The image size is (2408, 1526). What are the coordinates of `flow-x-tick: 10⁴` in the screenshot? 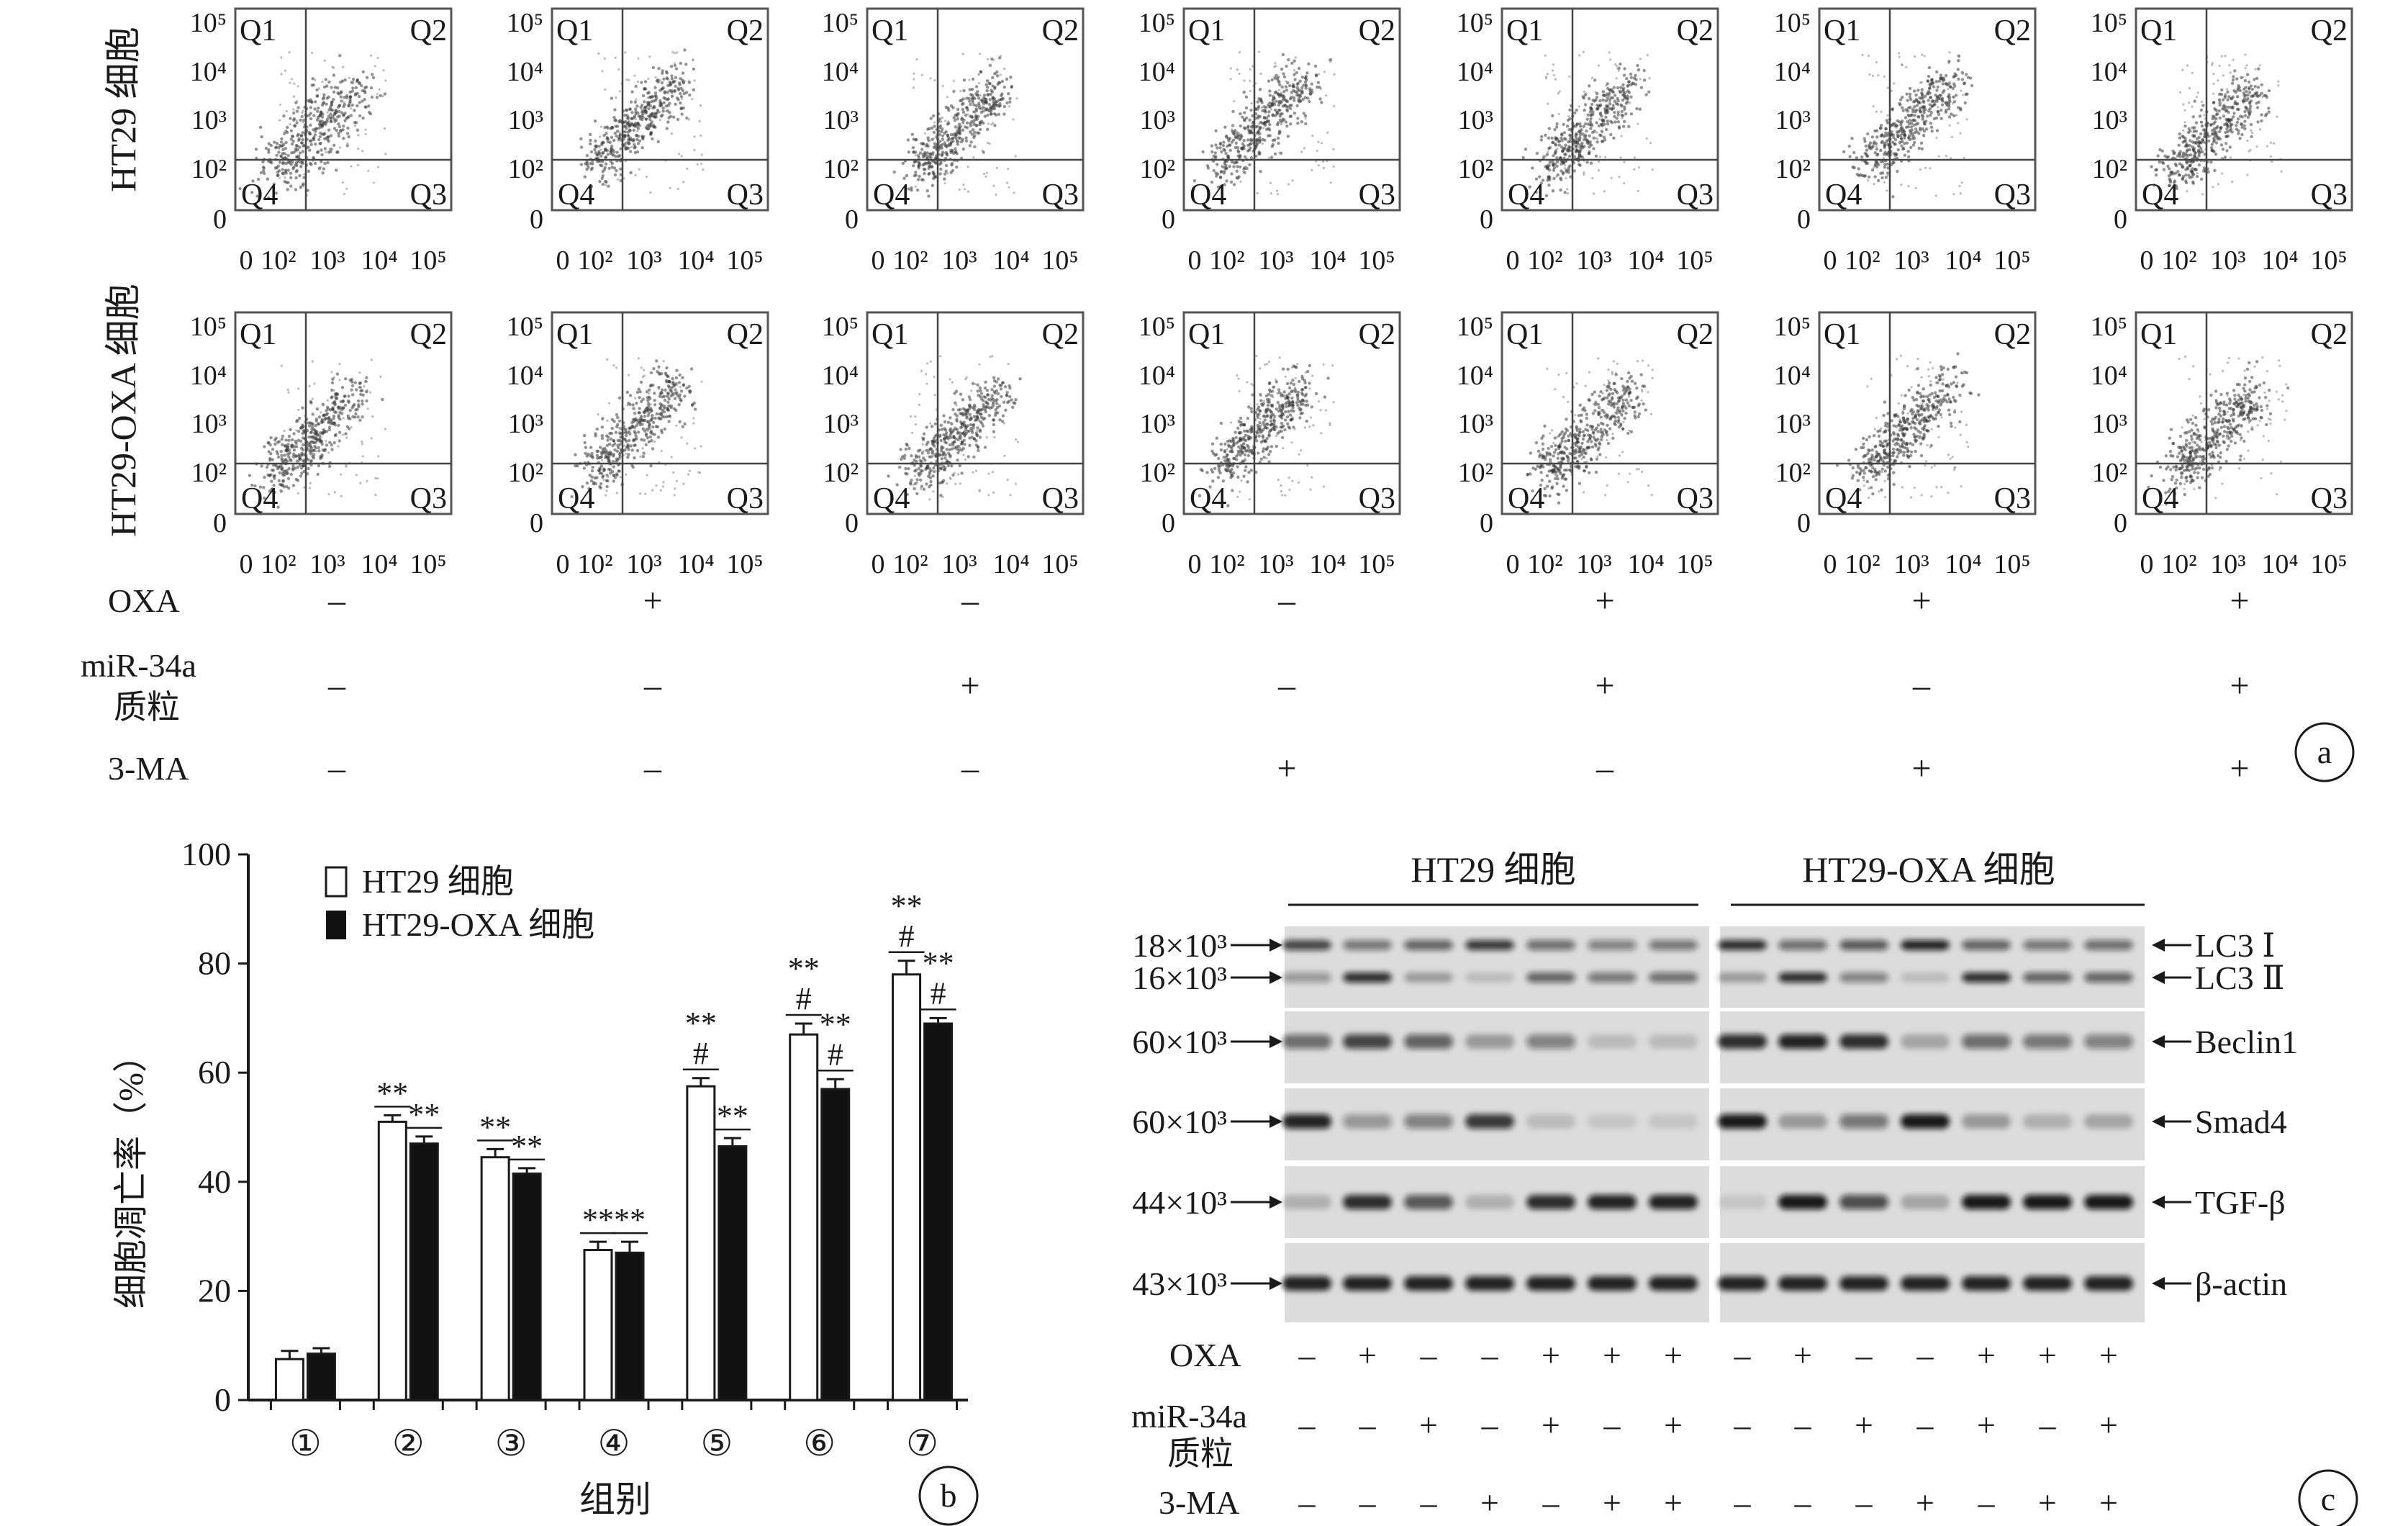 It's located at (695, 564).